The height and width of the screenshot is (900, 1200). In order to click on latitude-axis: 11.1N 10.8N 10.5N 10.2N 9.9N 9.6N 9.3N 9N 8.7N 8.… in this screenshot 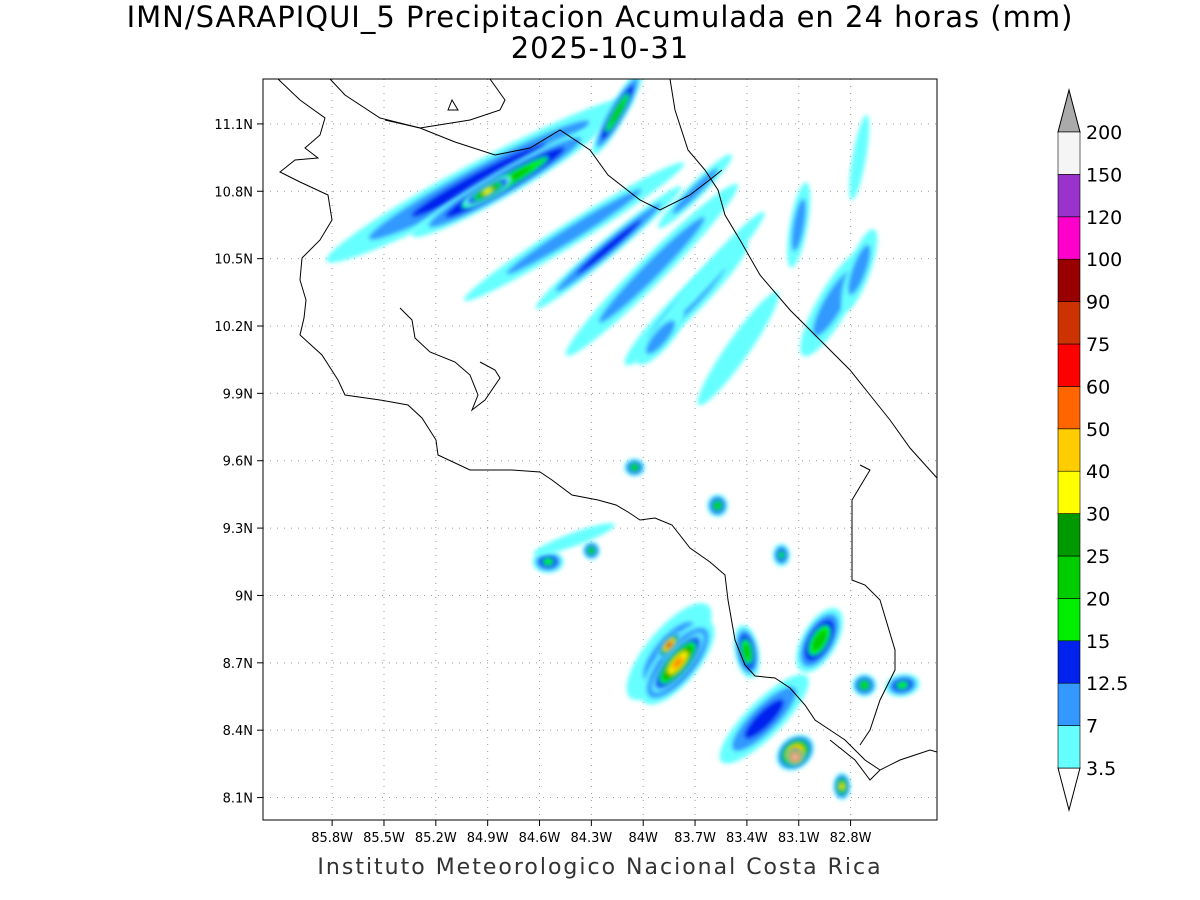, I will do `click(238, 462)`.